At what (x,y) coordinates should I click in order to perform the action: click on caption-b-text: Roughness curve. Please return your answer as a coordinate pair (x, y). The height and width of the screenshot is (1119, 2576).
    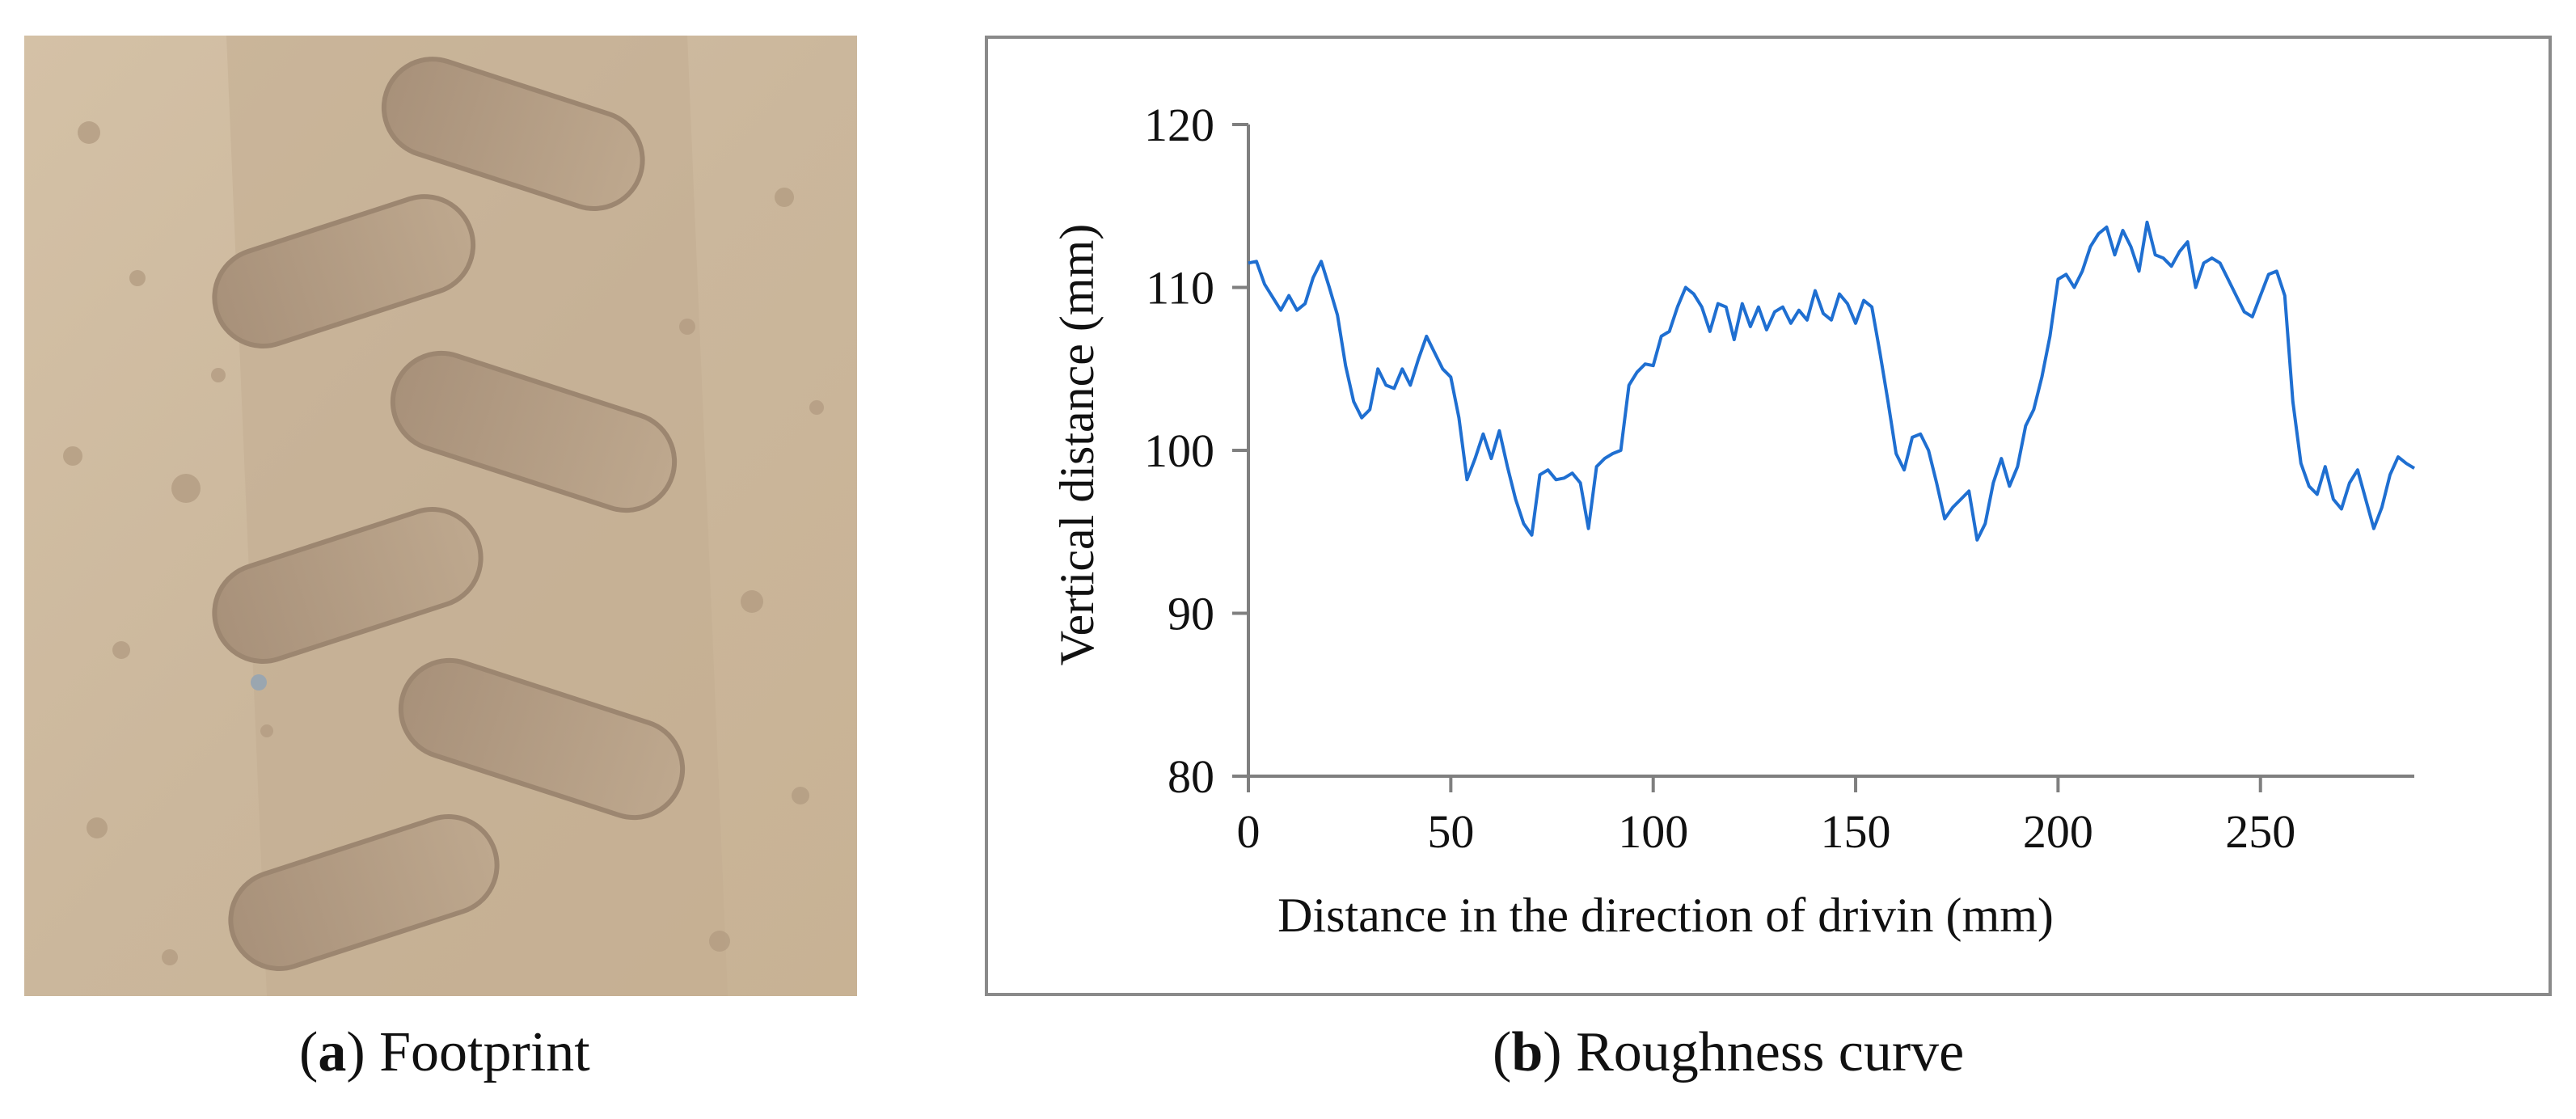
    Looking at the image, I should click on (1771, 1052).